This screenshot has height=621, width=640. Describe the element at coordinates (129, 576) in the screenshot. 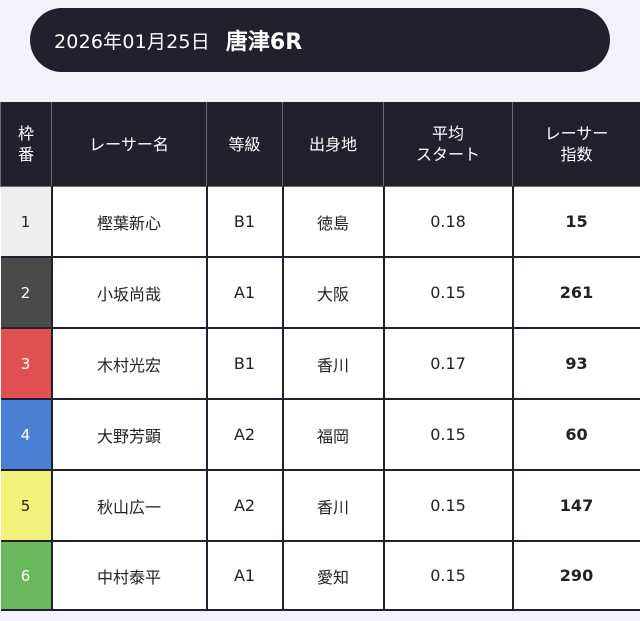

I see `racer-name: 中村泰平` at that location.